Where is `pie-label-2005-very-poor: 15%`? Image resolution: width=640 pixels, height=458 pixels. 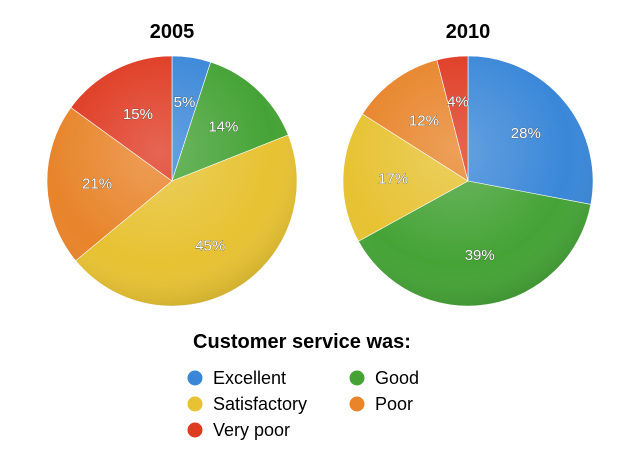
pie-label-2005-very-poor: 15% is located at coordinates (138, 114).